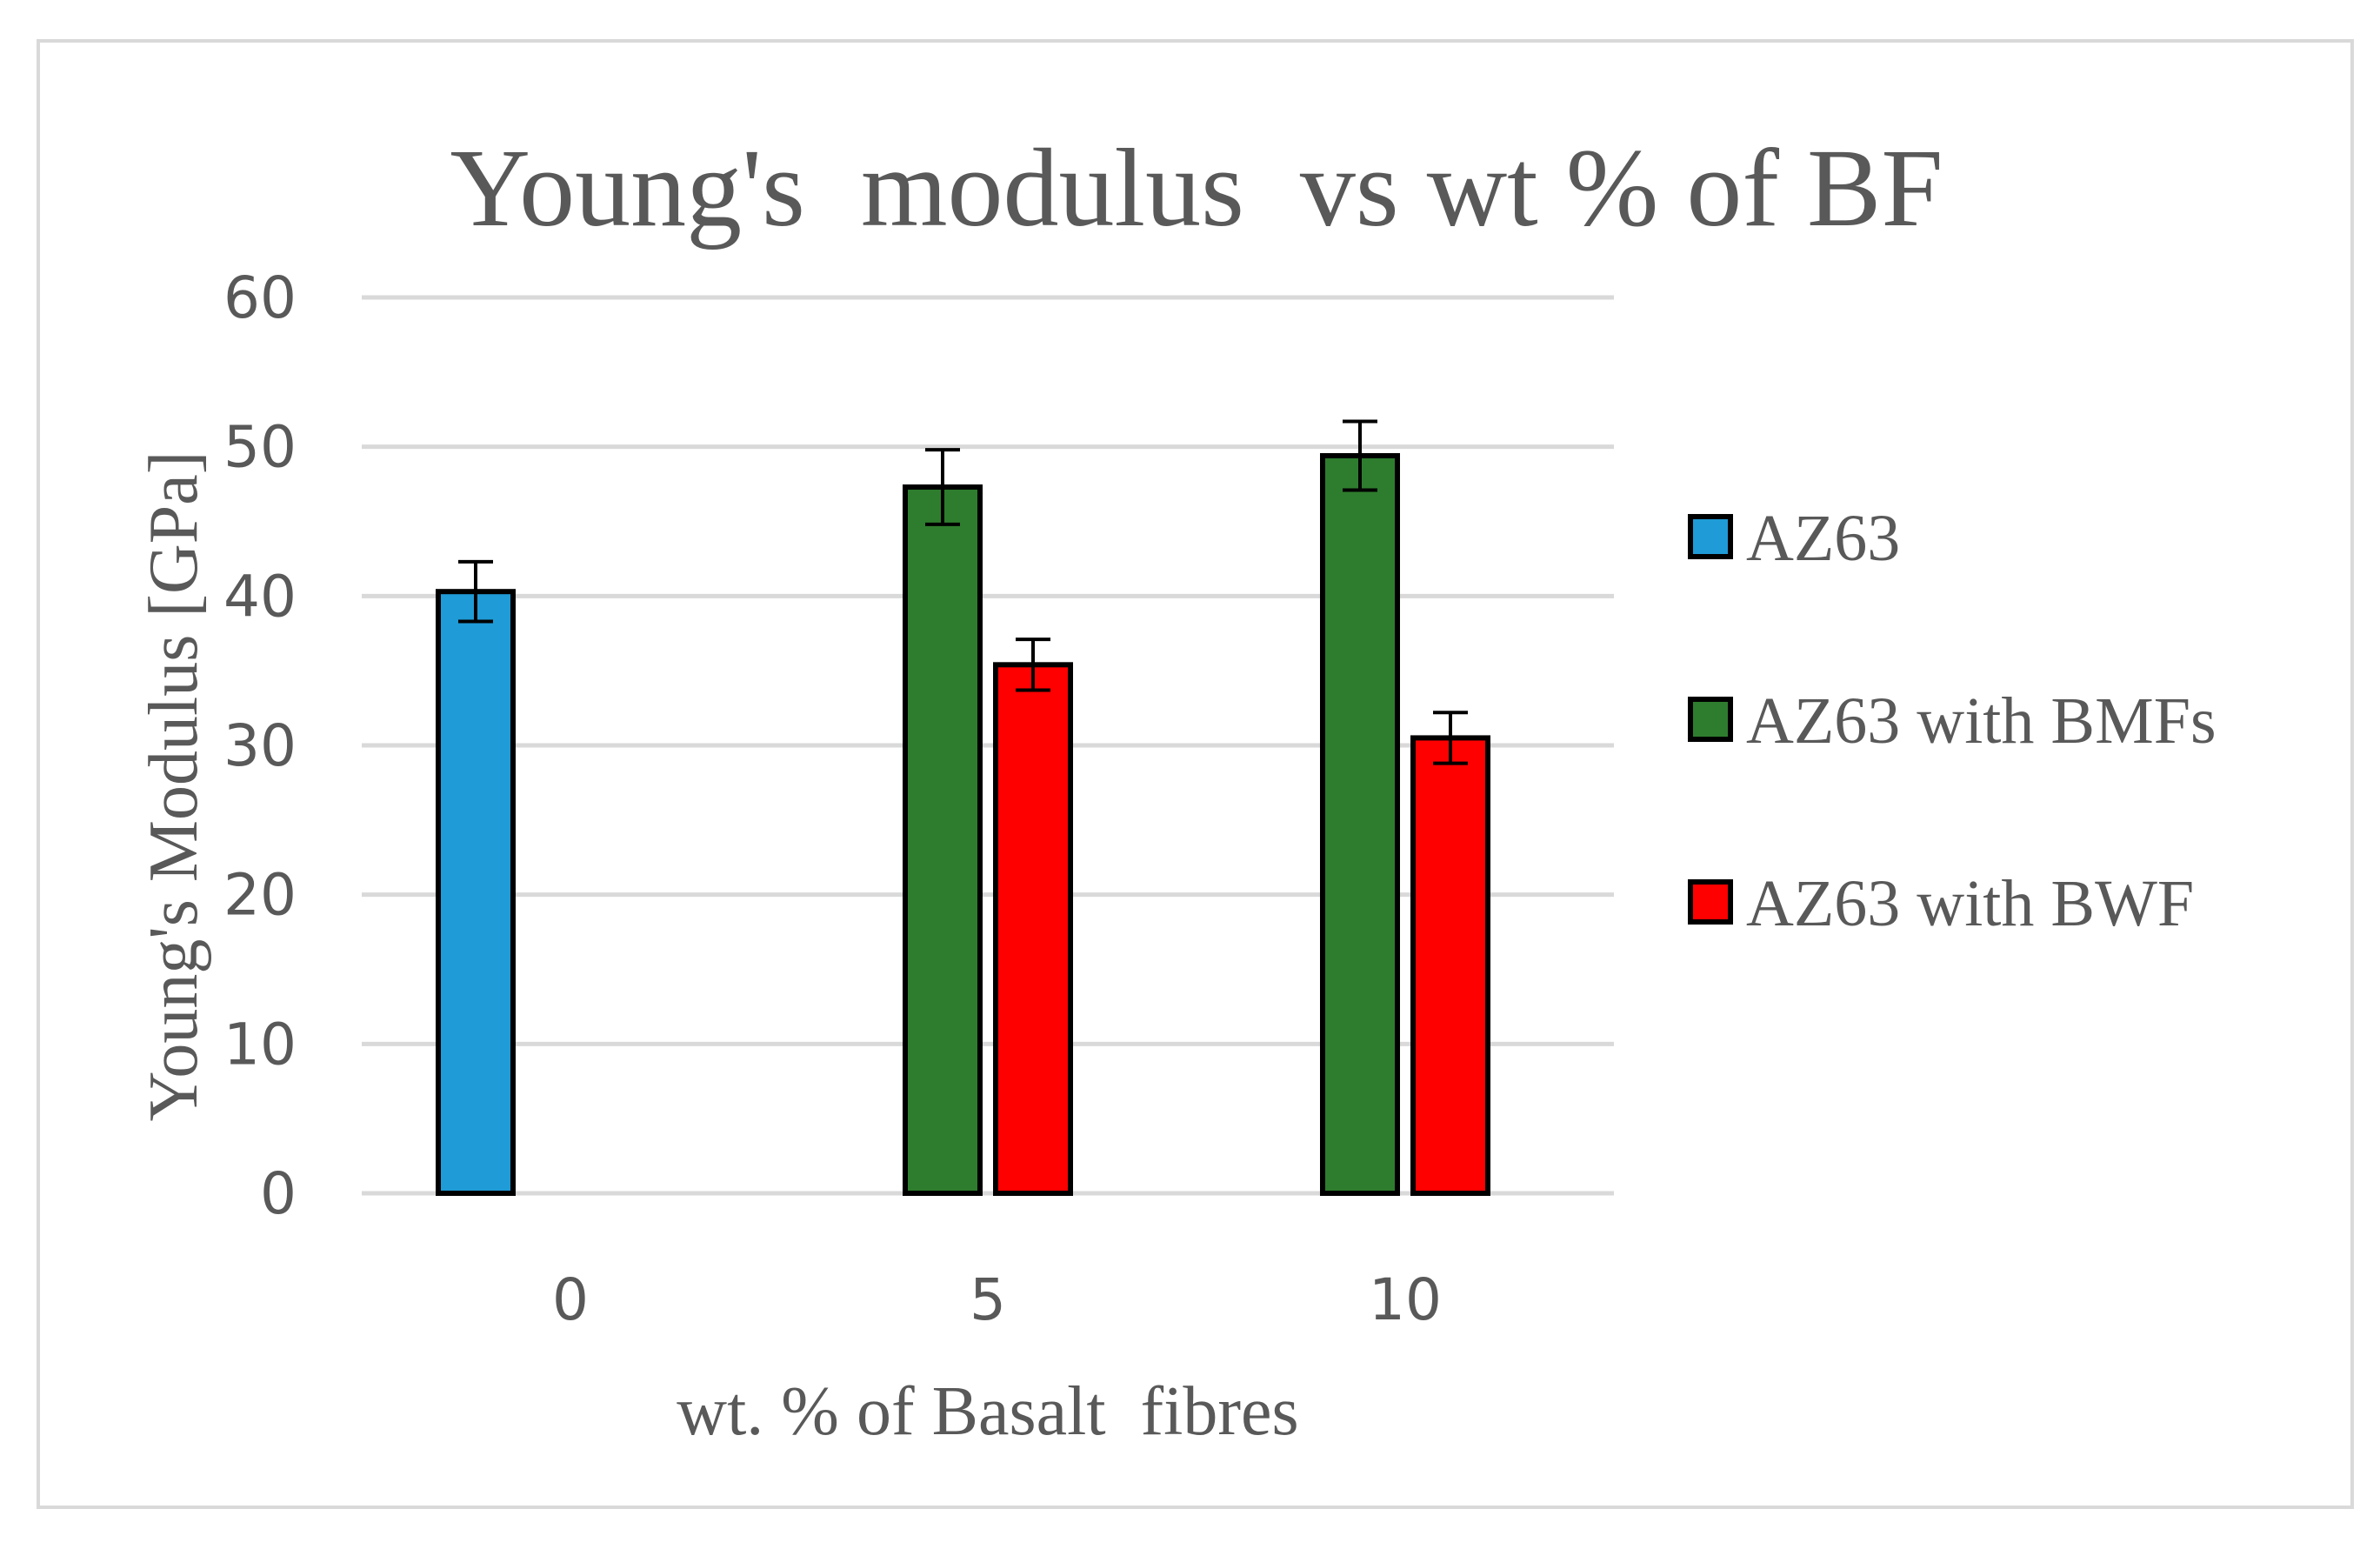 The width and height of the screenshot is (2380, 1549). Describe the element at coordinates (1405, 1299) in the screenshot. I see `x-tick-label: 10` at that location.